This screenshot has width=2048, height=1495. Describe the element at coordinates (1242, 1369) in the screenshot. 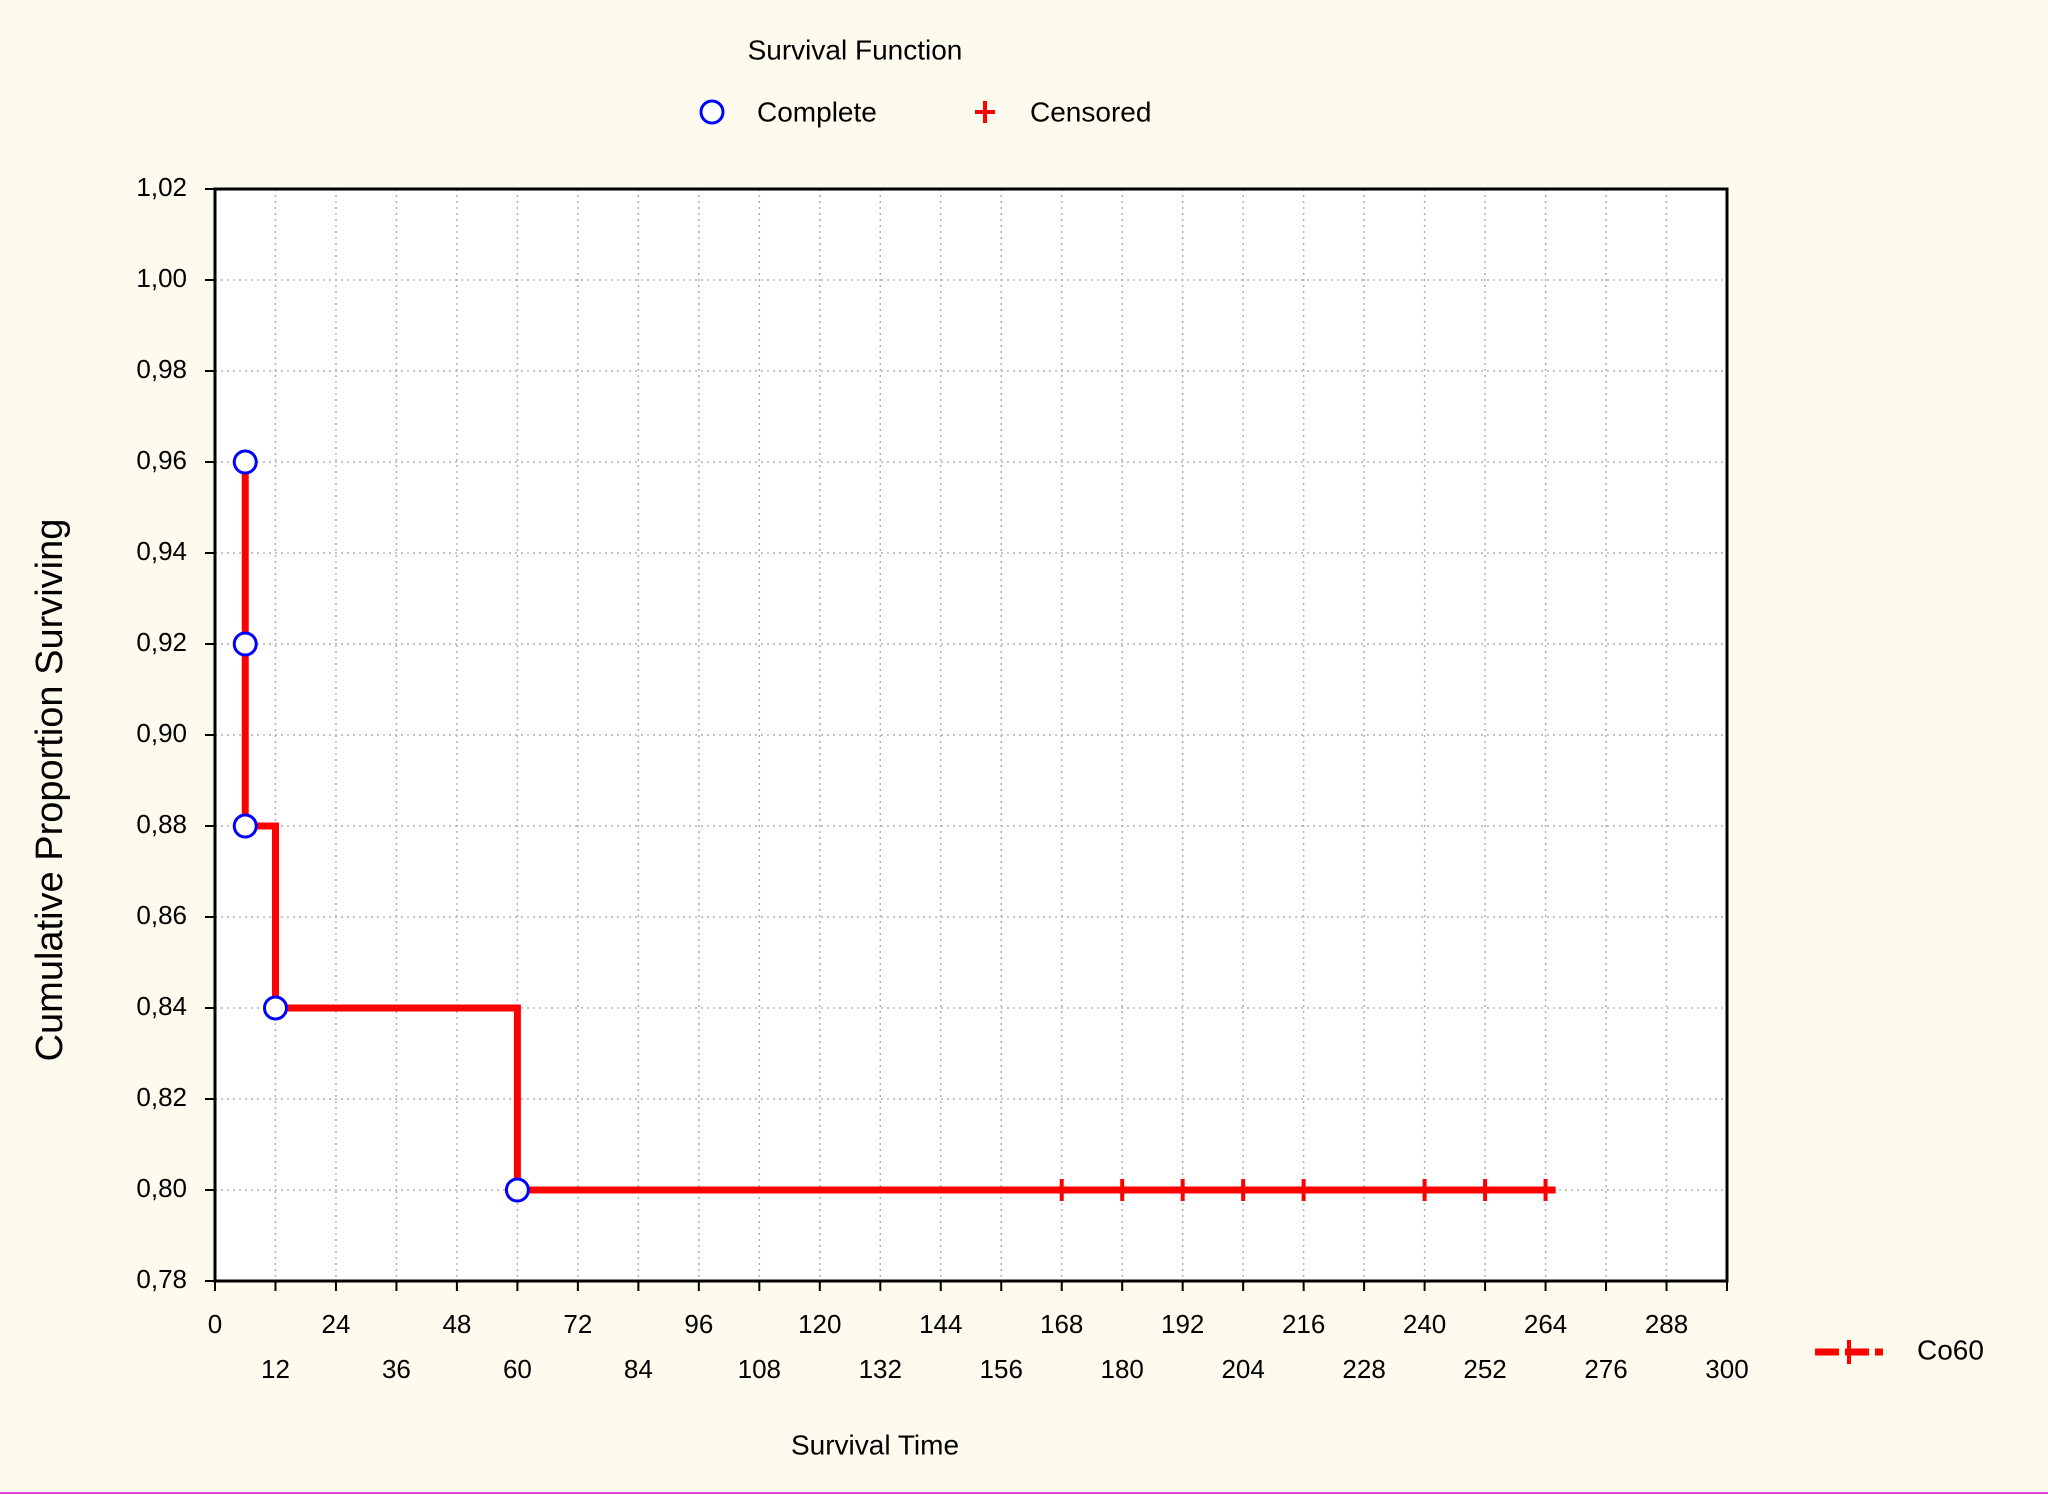

I see `x-tick-label: 204` at that location.